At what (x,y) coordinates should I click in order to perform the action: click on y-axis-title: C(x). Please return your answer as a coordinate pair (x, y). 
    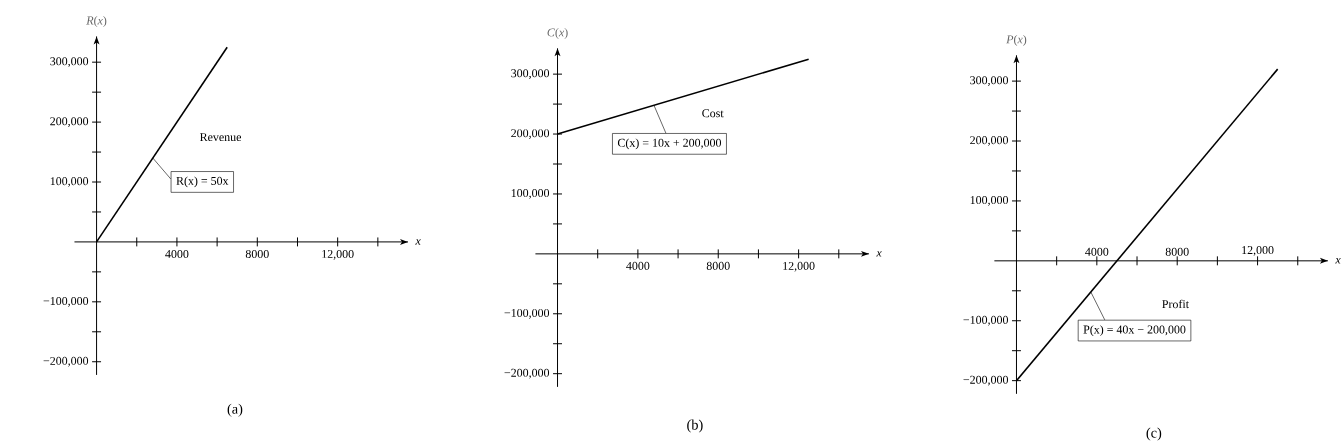
    Looking at the image, I should click on (557, 33).